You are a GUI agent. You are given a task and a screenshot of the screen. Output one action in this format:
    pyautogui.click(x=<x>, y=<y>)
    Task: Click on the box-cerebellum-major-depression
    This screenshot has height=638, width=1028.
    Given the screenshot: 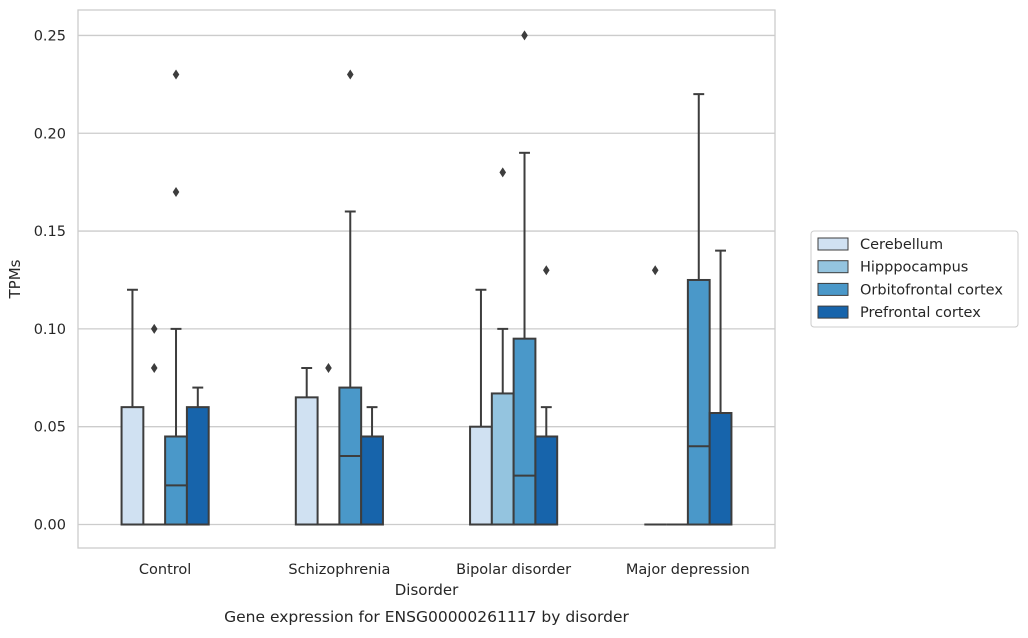 What is the action you would take?
    pyautogui.click(x=655, y=395)
    